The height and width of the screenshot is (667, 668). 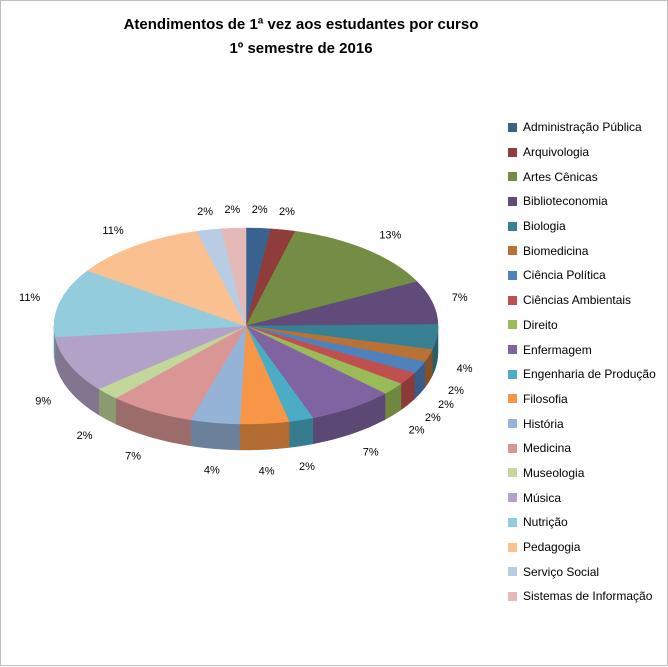 I want to click on legend-label: Administração Pública, so click(x=582, y=127).